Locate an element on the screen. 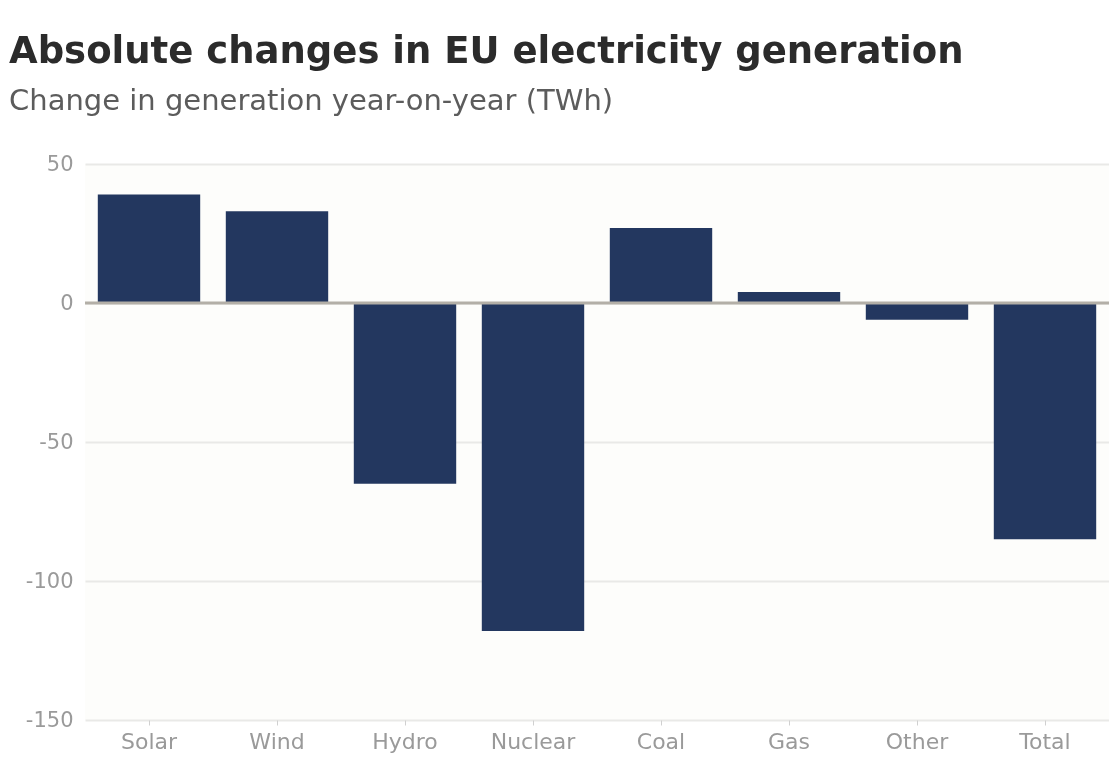 The width and height of the screenshot is (1109, 760). x-tick-label: Wind is located at coordinates (277, 741).